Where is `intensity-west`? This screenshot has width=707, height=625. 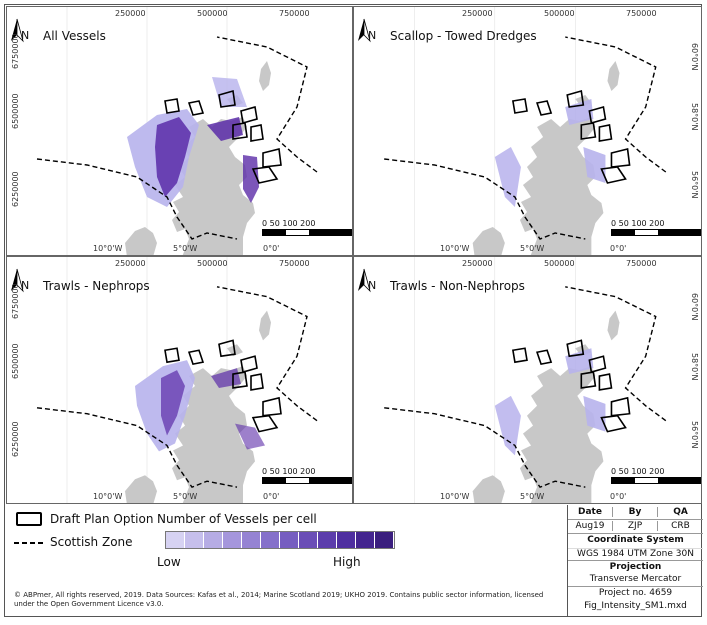 intensity-west is located at coordinates (507, 177).